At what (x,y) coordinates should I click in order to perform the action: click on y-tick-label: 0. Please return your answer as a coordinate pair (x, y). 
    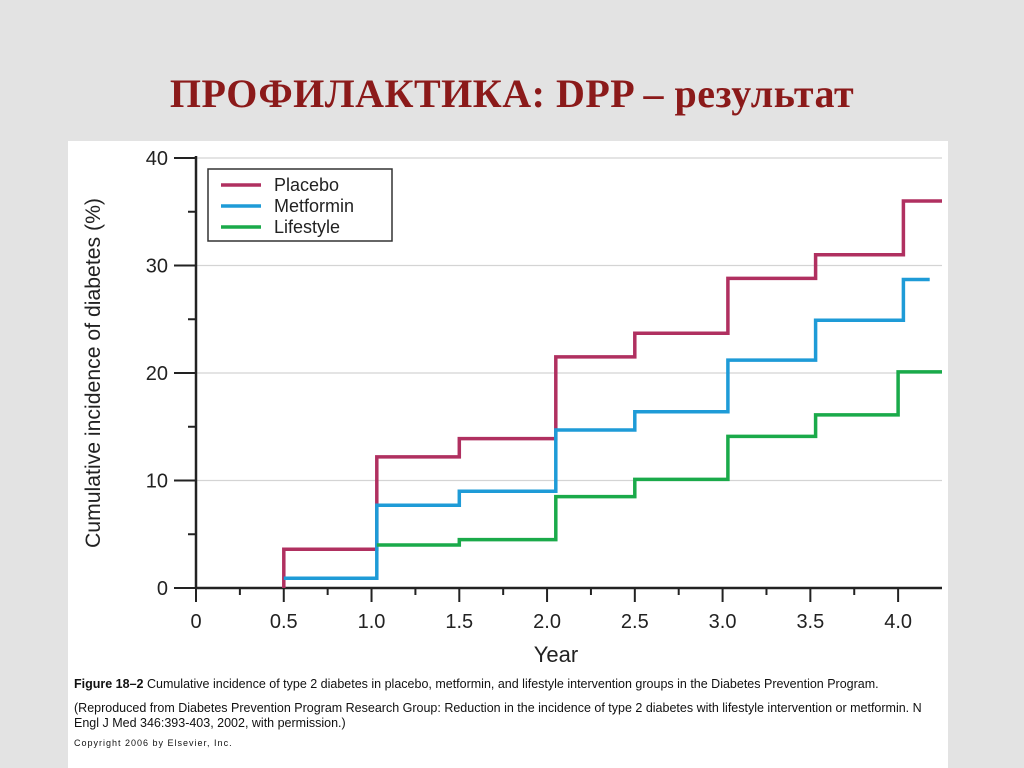
    Looking at the image, I should click on (162, 589).